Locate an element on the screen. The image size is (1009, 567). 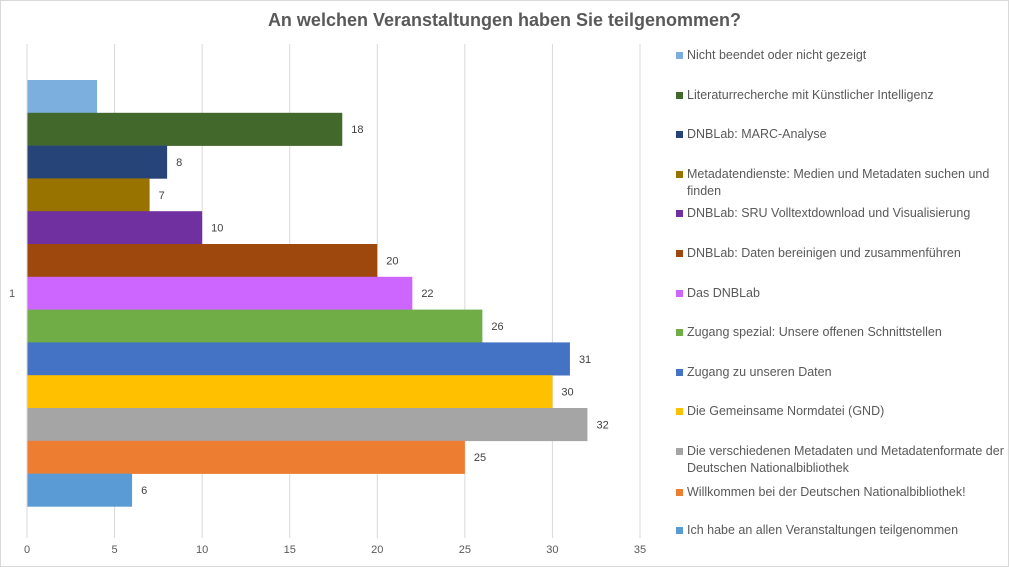
data-label: 10 is located at coordinates (217, 229).